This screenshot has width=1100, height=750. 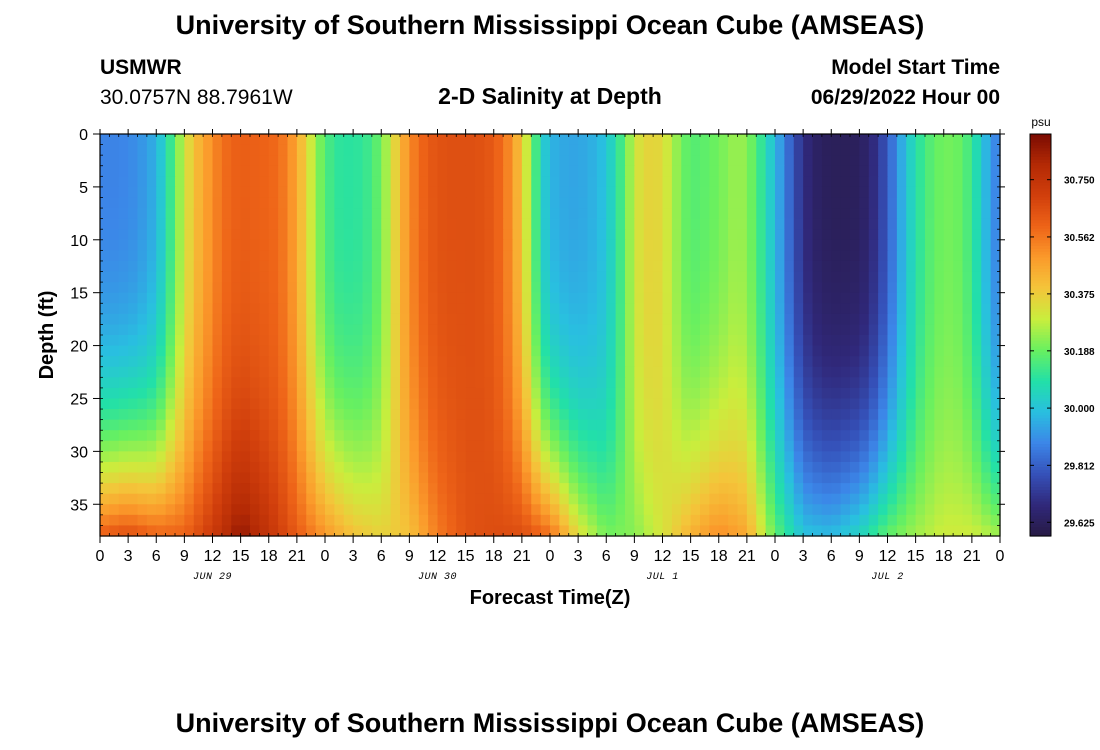 What do you see at coordinates (437, 577) in the screenshot?
I see `date-label: JUN 30` at bounding box center [437, 577].